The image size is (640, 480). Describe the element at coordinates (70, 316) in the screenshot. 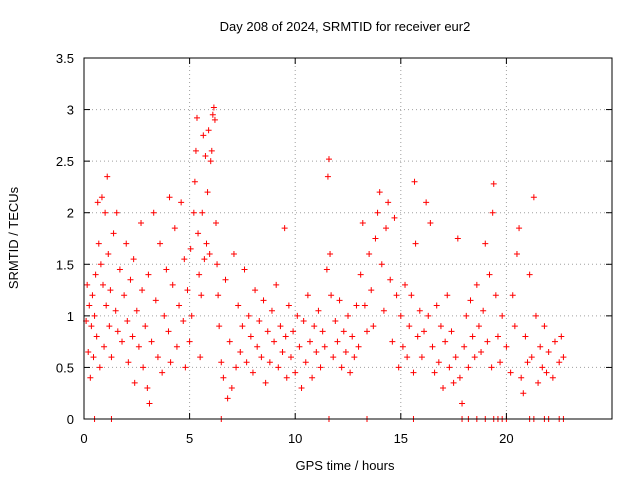

I see `y-tick-label: 1` at that location.